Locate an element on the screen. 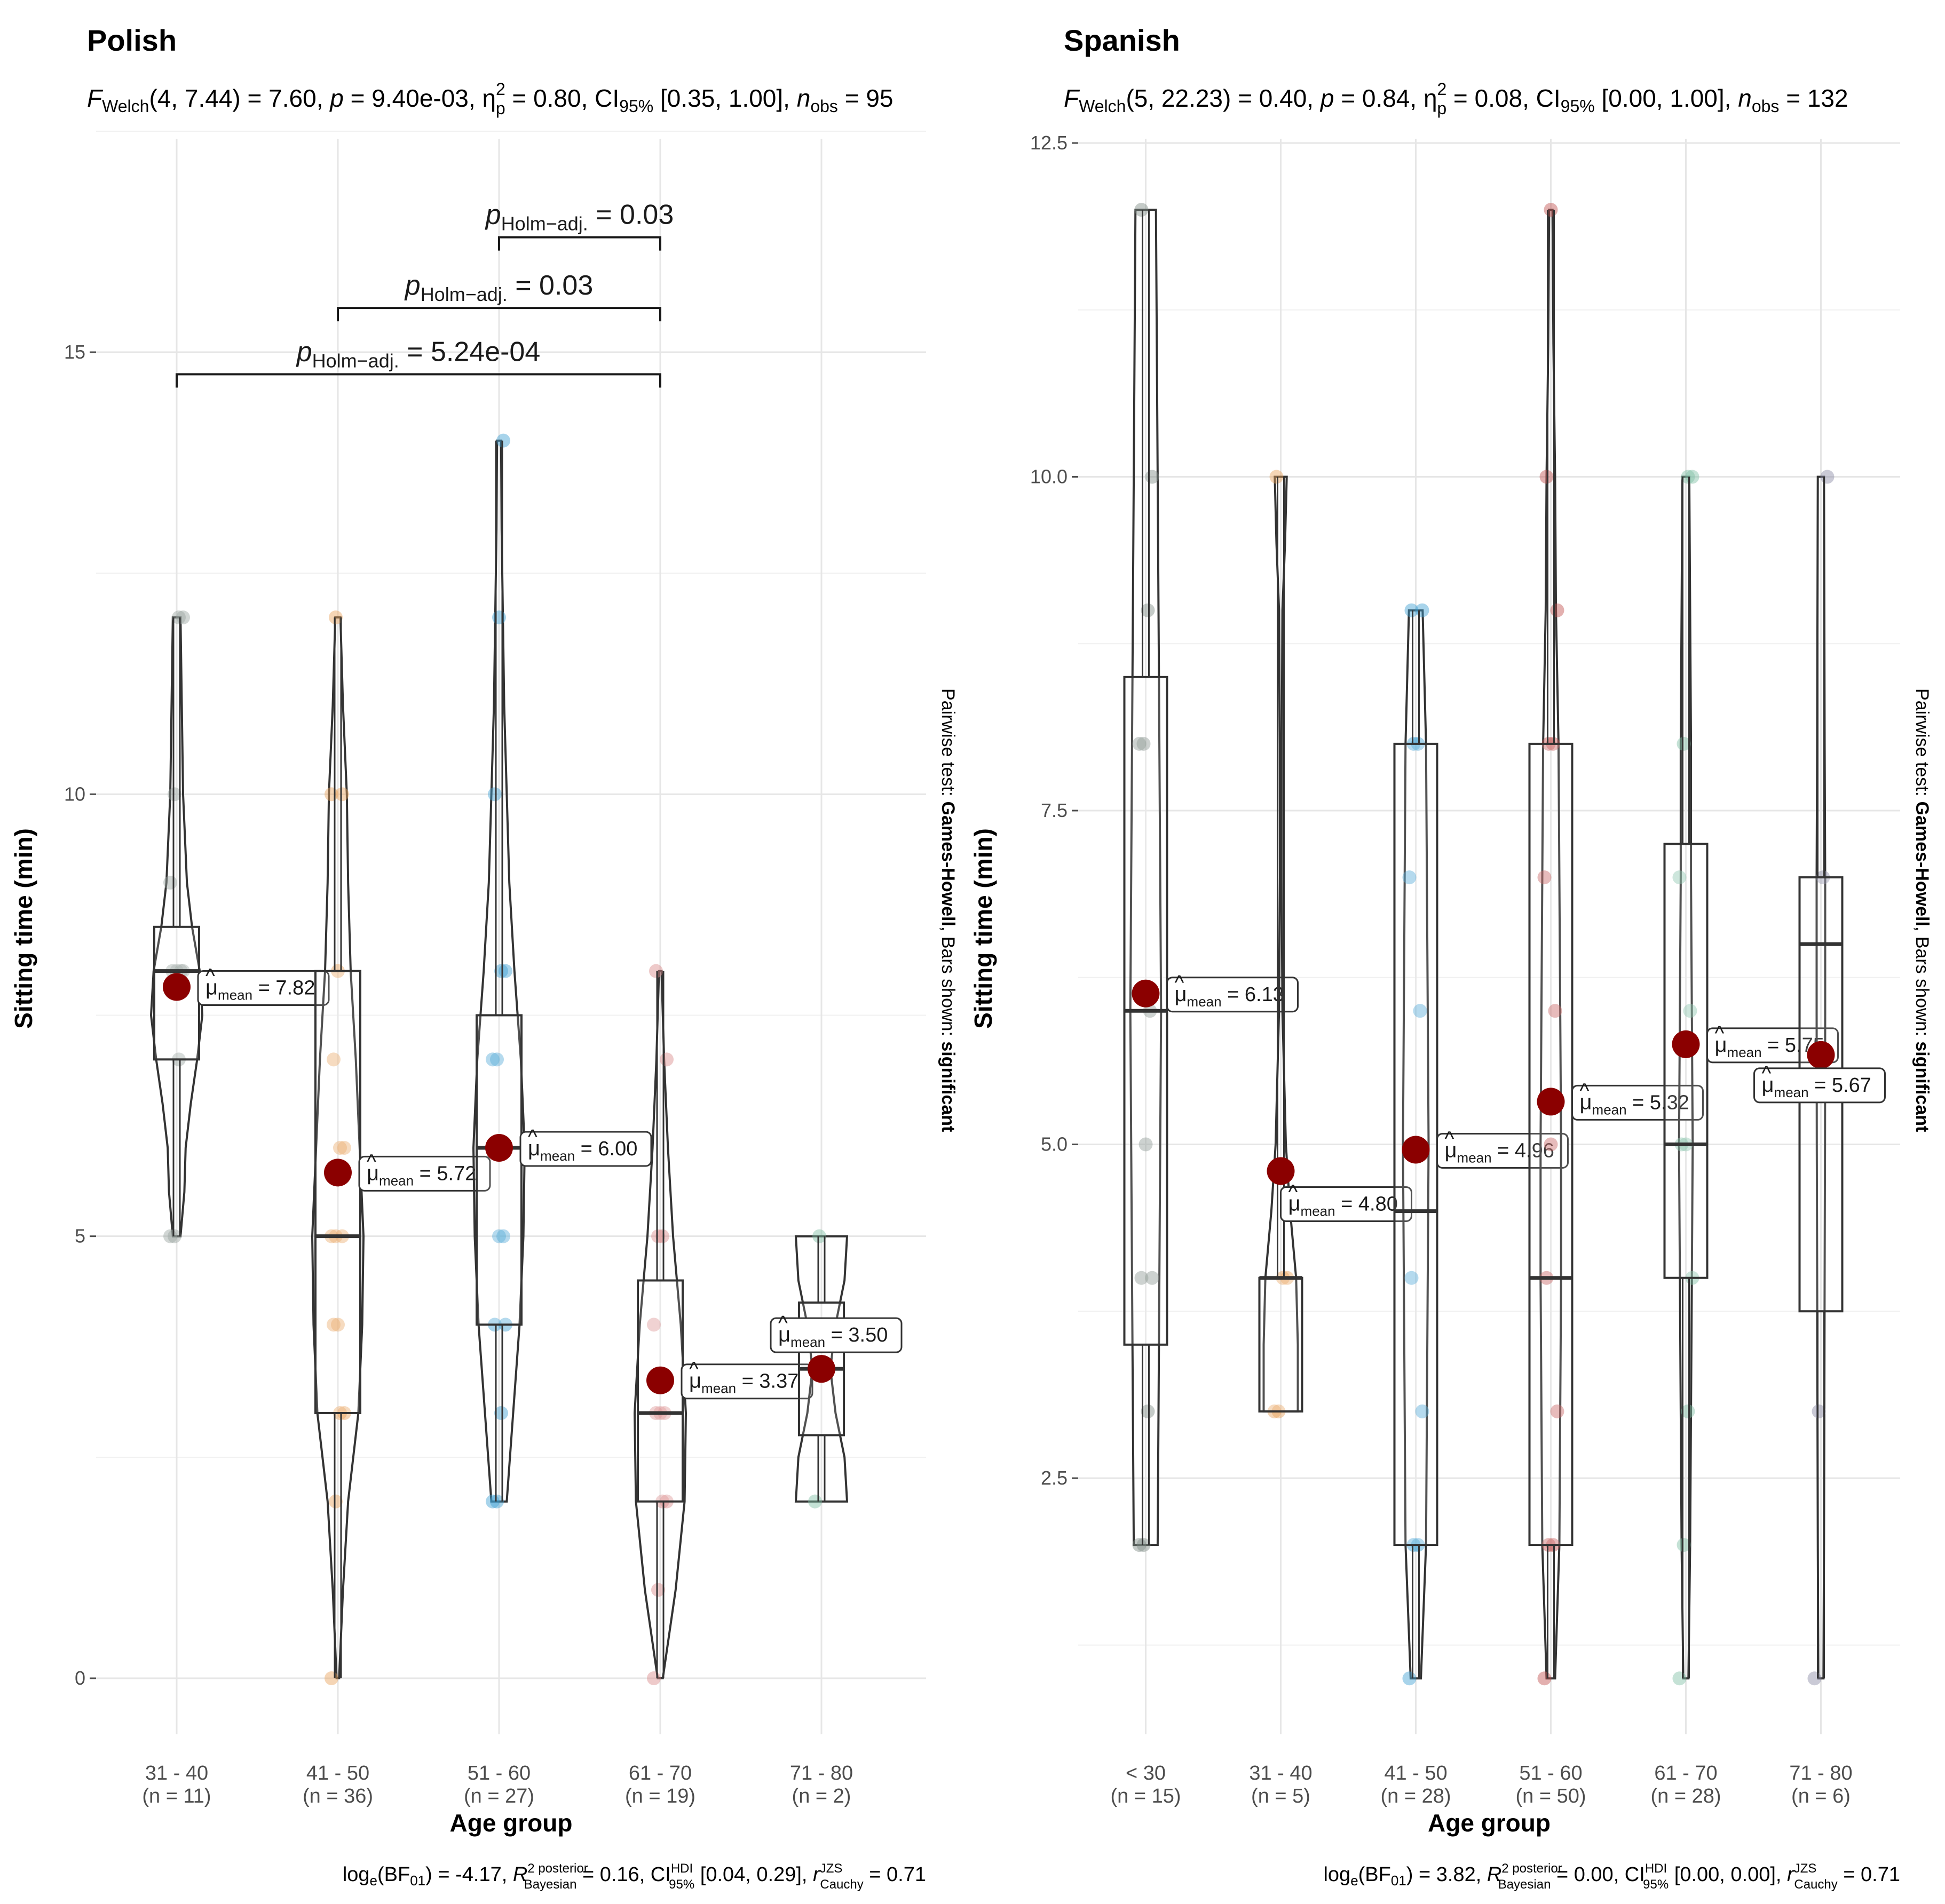 This screenshot has width=1945, height=1904. p-text: = 0.84, is located at coordinates (1379, 98).